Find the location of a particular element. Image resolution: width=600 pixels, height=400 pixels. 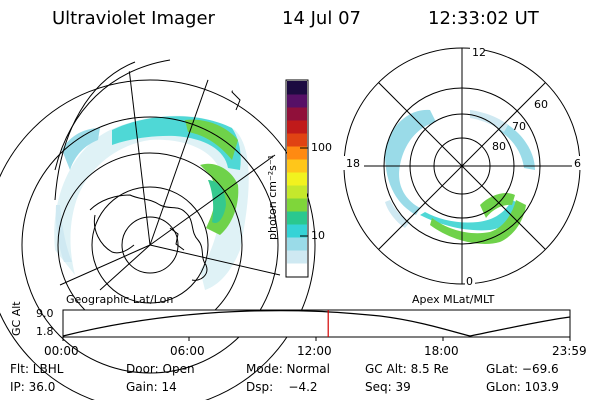

altitude-curve is located at coordinates (316, 323).